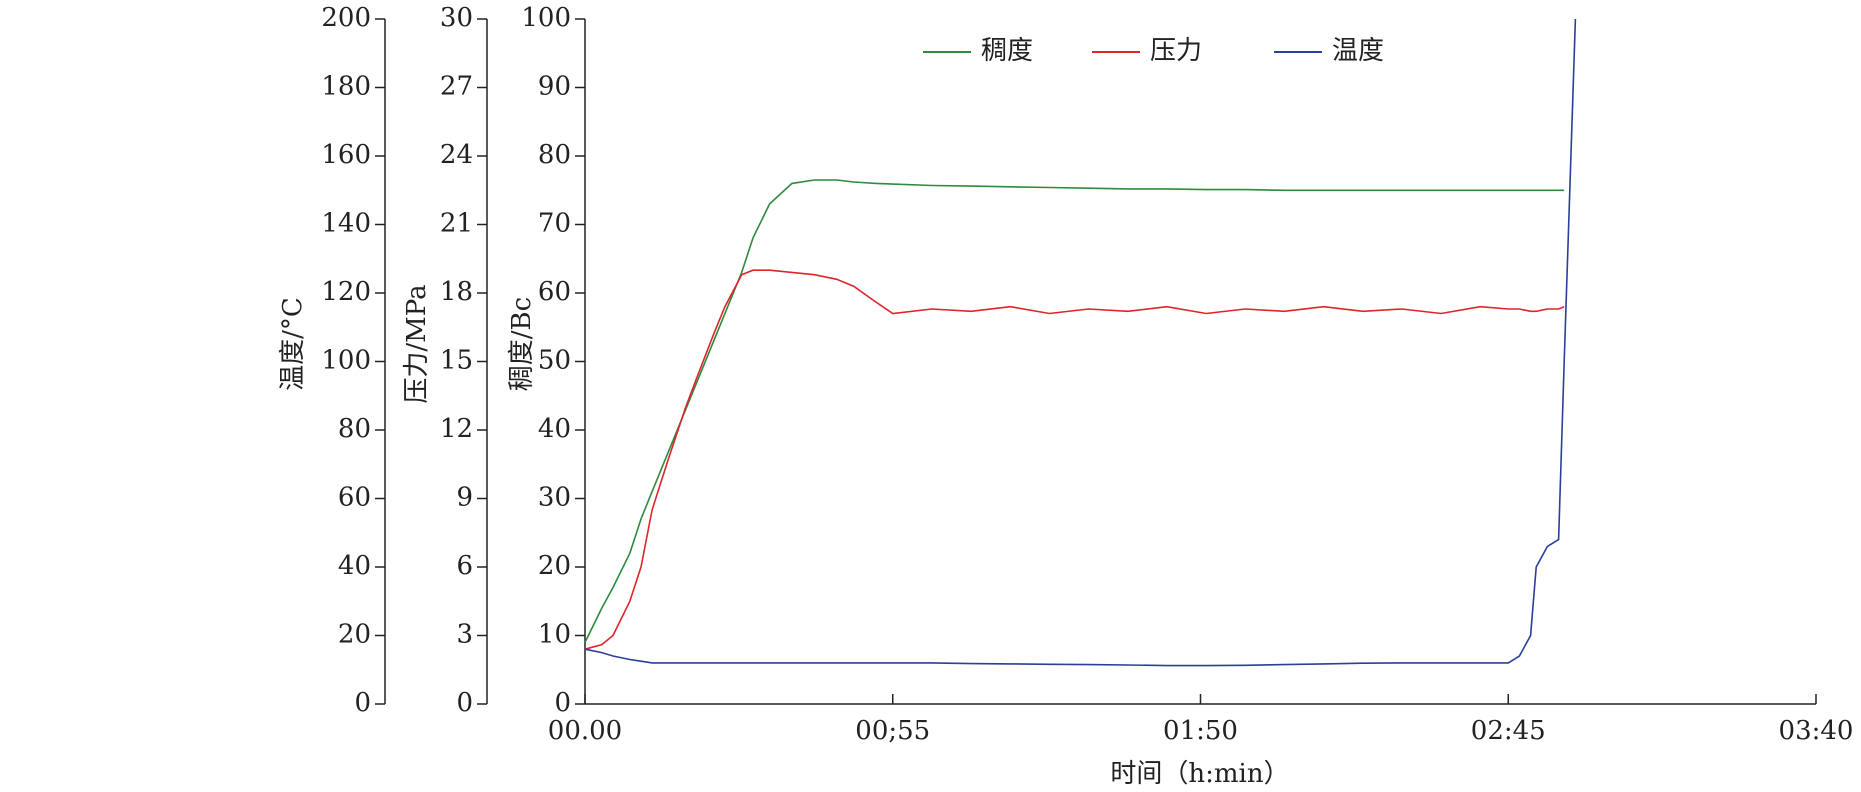 This screenshot has height=792, width=1861. I want to click on x-tick-label: 03:40, so click(1816, 731).